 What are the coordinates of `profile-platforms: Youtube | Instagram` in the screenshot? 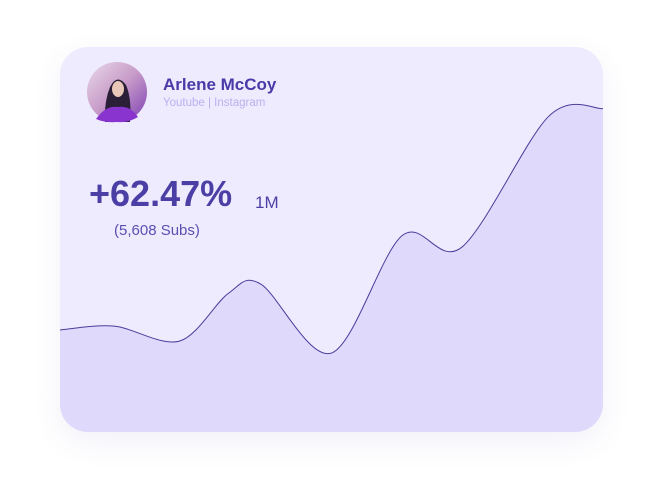 It's located at (214, 103).